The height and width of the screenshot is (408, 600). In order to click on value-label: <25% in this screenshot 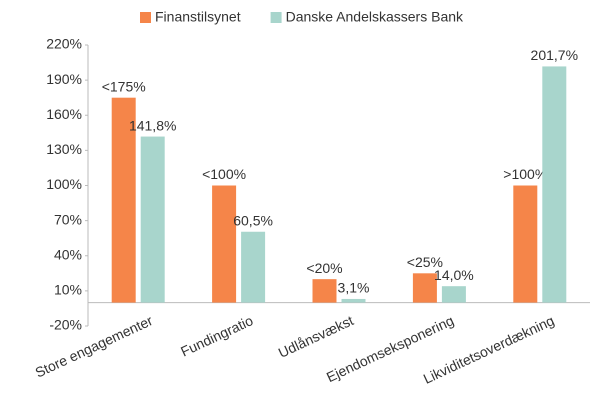, I will do `click(425, 262)`.